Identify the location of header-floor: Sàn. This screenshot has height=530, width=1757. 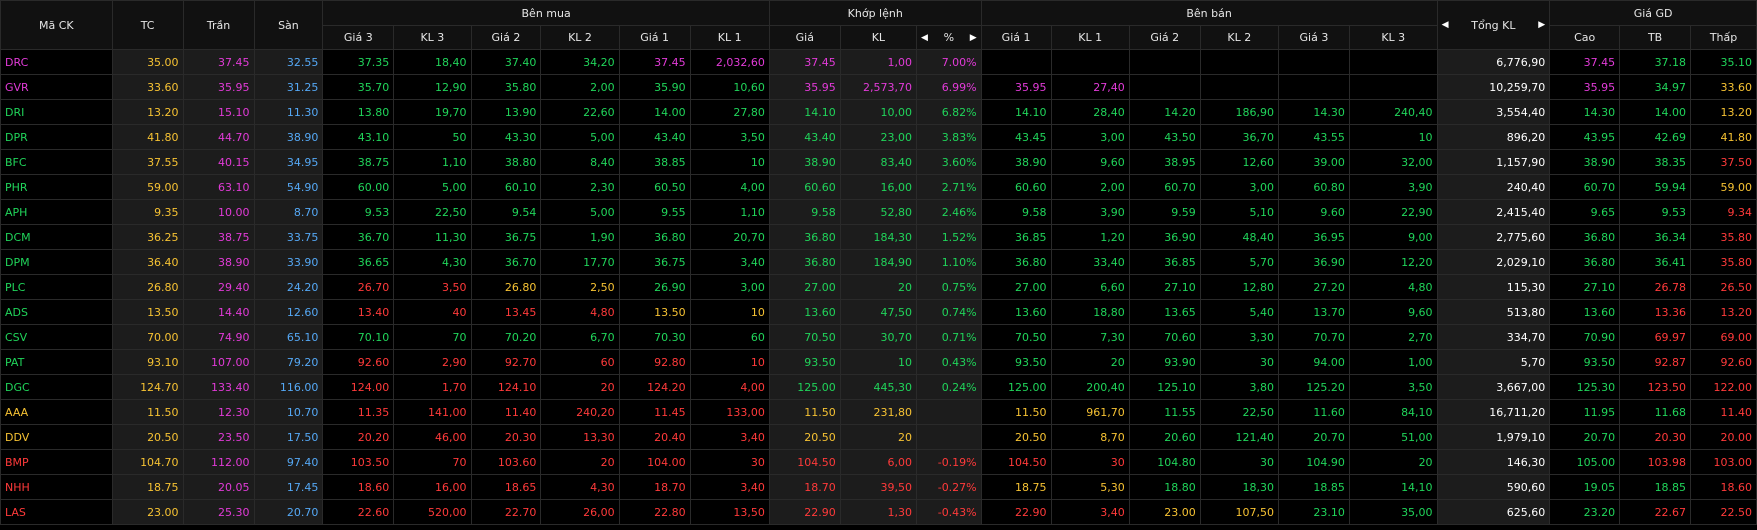
(288, 25).